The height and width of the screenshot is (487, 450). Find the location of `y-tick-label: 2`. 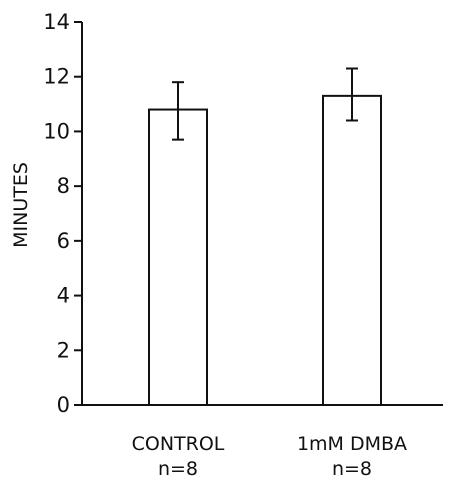

y-tick-label: 2 is located at coordinates (63, 350).